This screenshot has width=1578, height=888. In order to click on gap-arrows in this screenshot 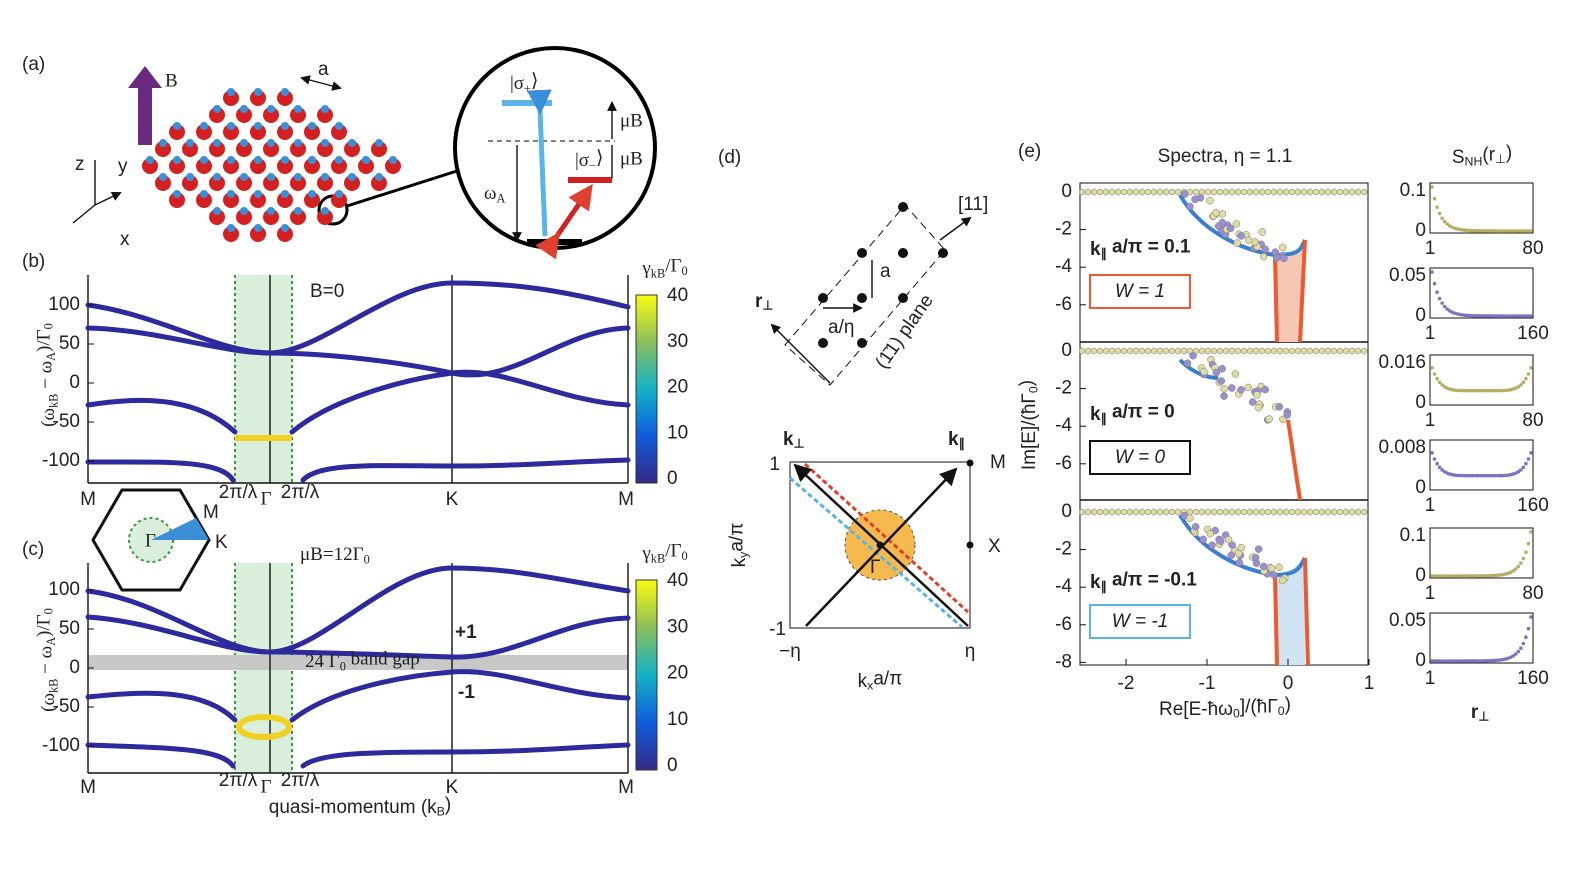, I will do `click(564, 171)`.